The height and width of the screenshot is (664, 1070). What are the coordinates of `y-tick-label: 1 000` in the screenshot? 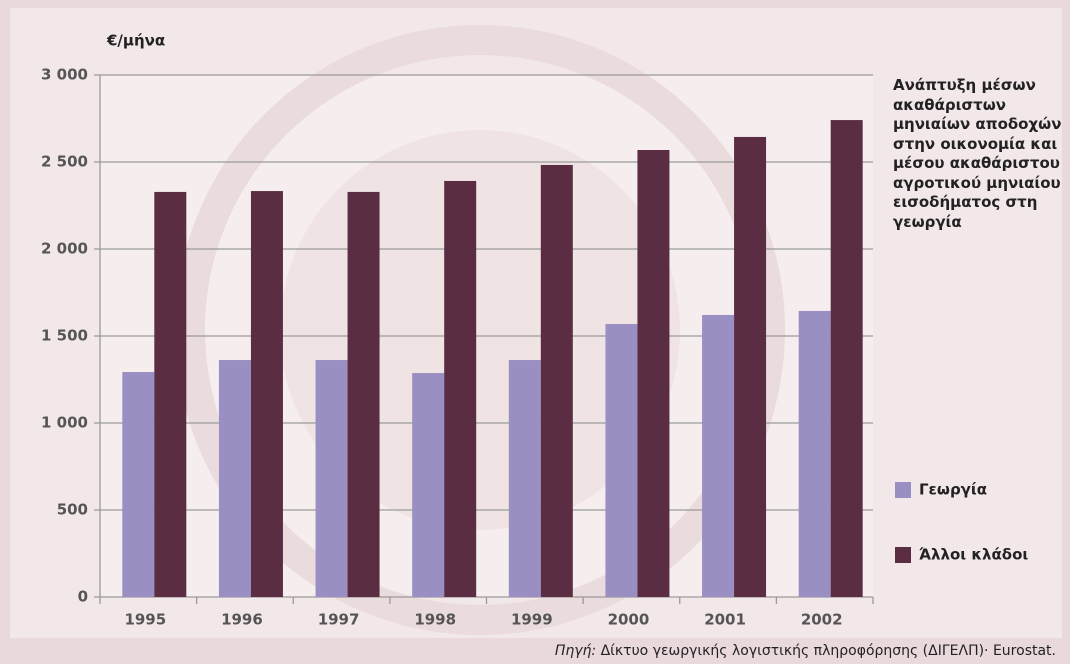 It's located at (64, 423).